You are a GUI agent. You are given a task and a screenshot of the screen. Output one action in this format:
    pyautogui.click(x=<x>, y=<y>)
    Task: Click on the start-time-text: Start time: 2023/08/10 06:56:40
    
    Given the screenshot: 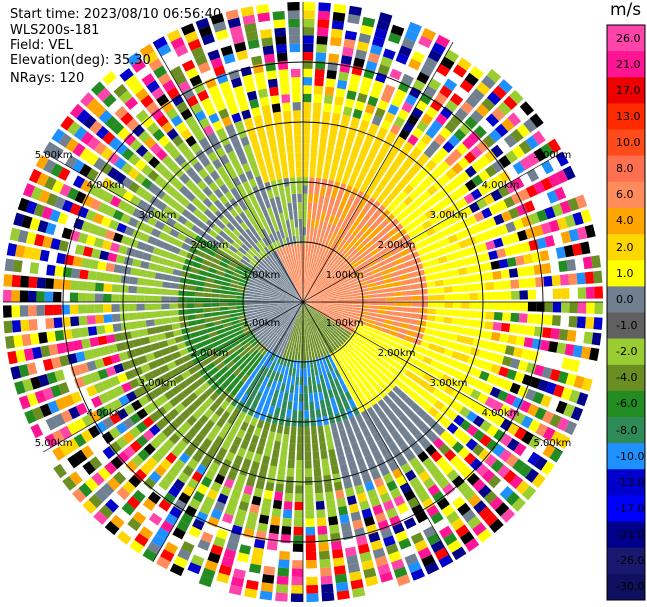 What is the action you would take?
    pyautogui.click(x=116, y=14)
    